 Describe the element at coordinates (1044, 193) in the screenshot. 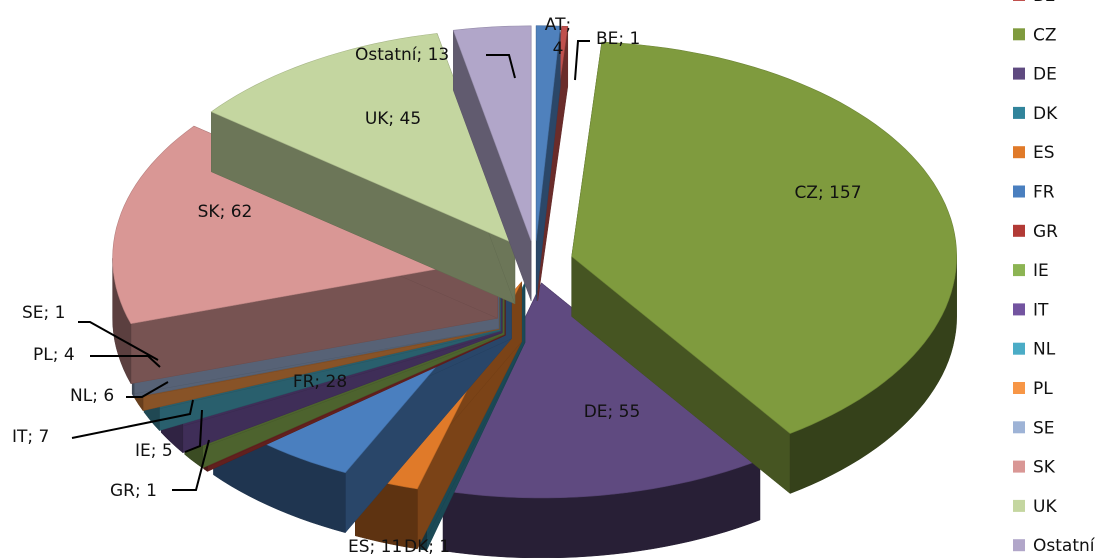

I see `legend-label: FR` at that location.